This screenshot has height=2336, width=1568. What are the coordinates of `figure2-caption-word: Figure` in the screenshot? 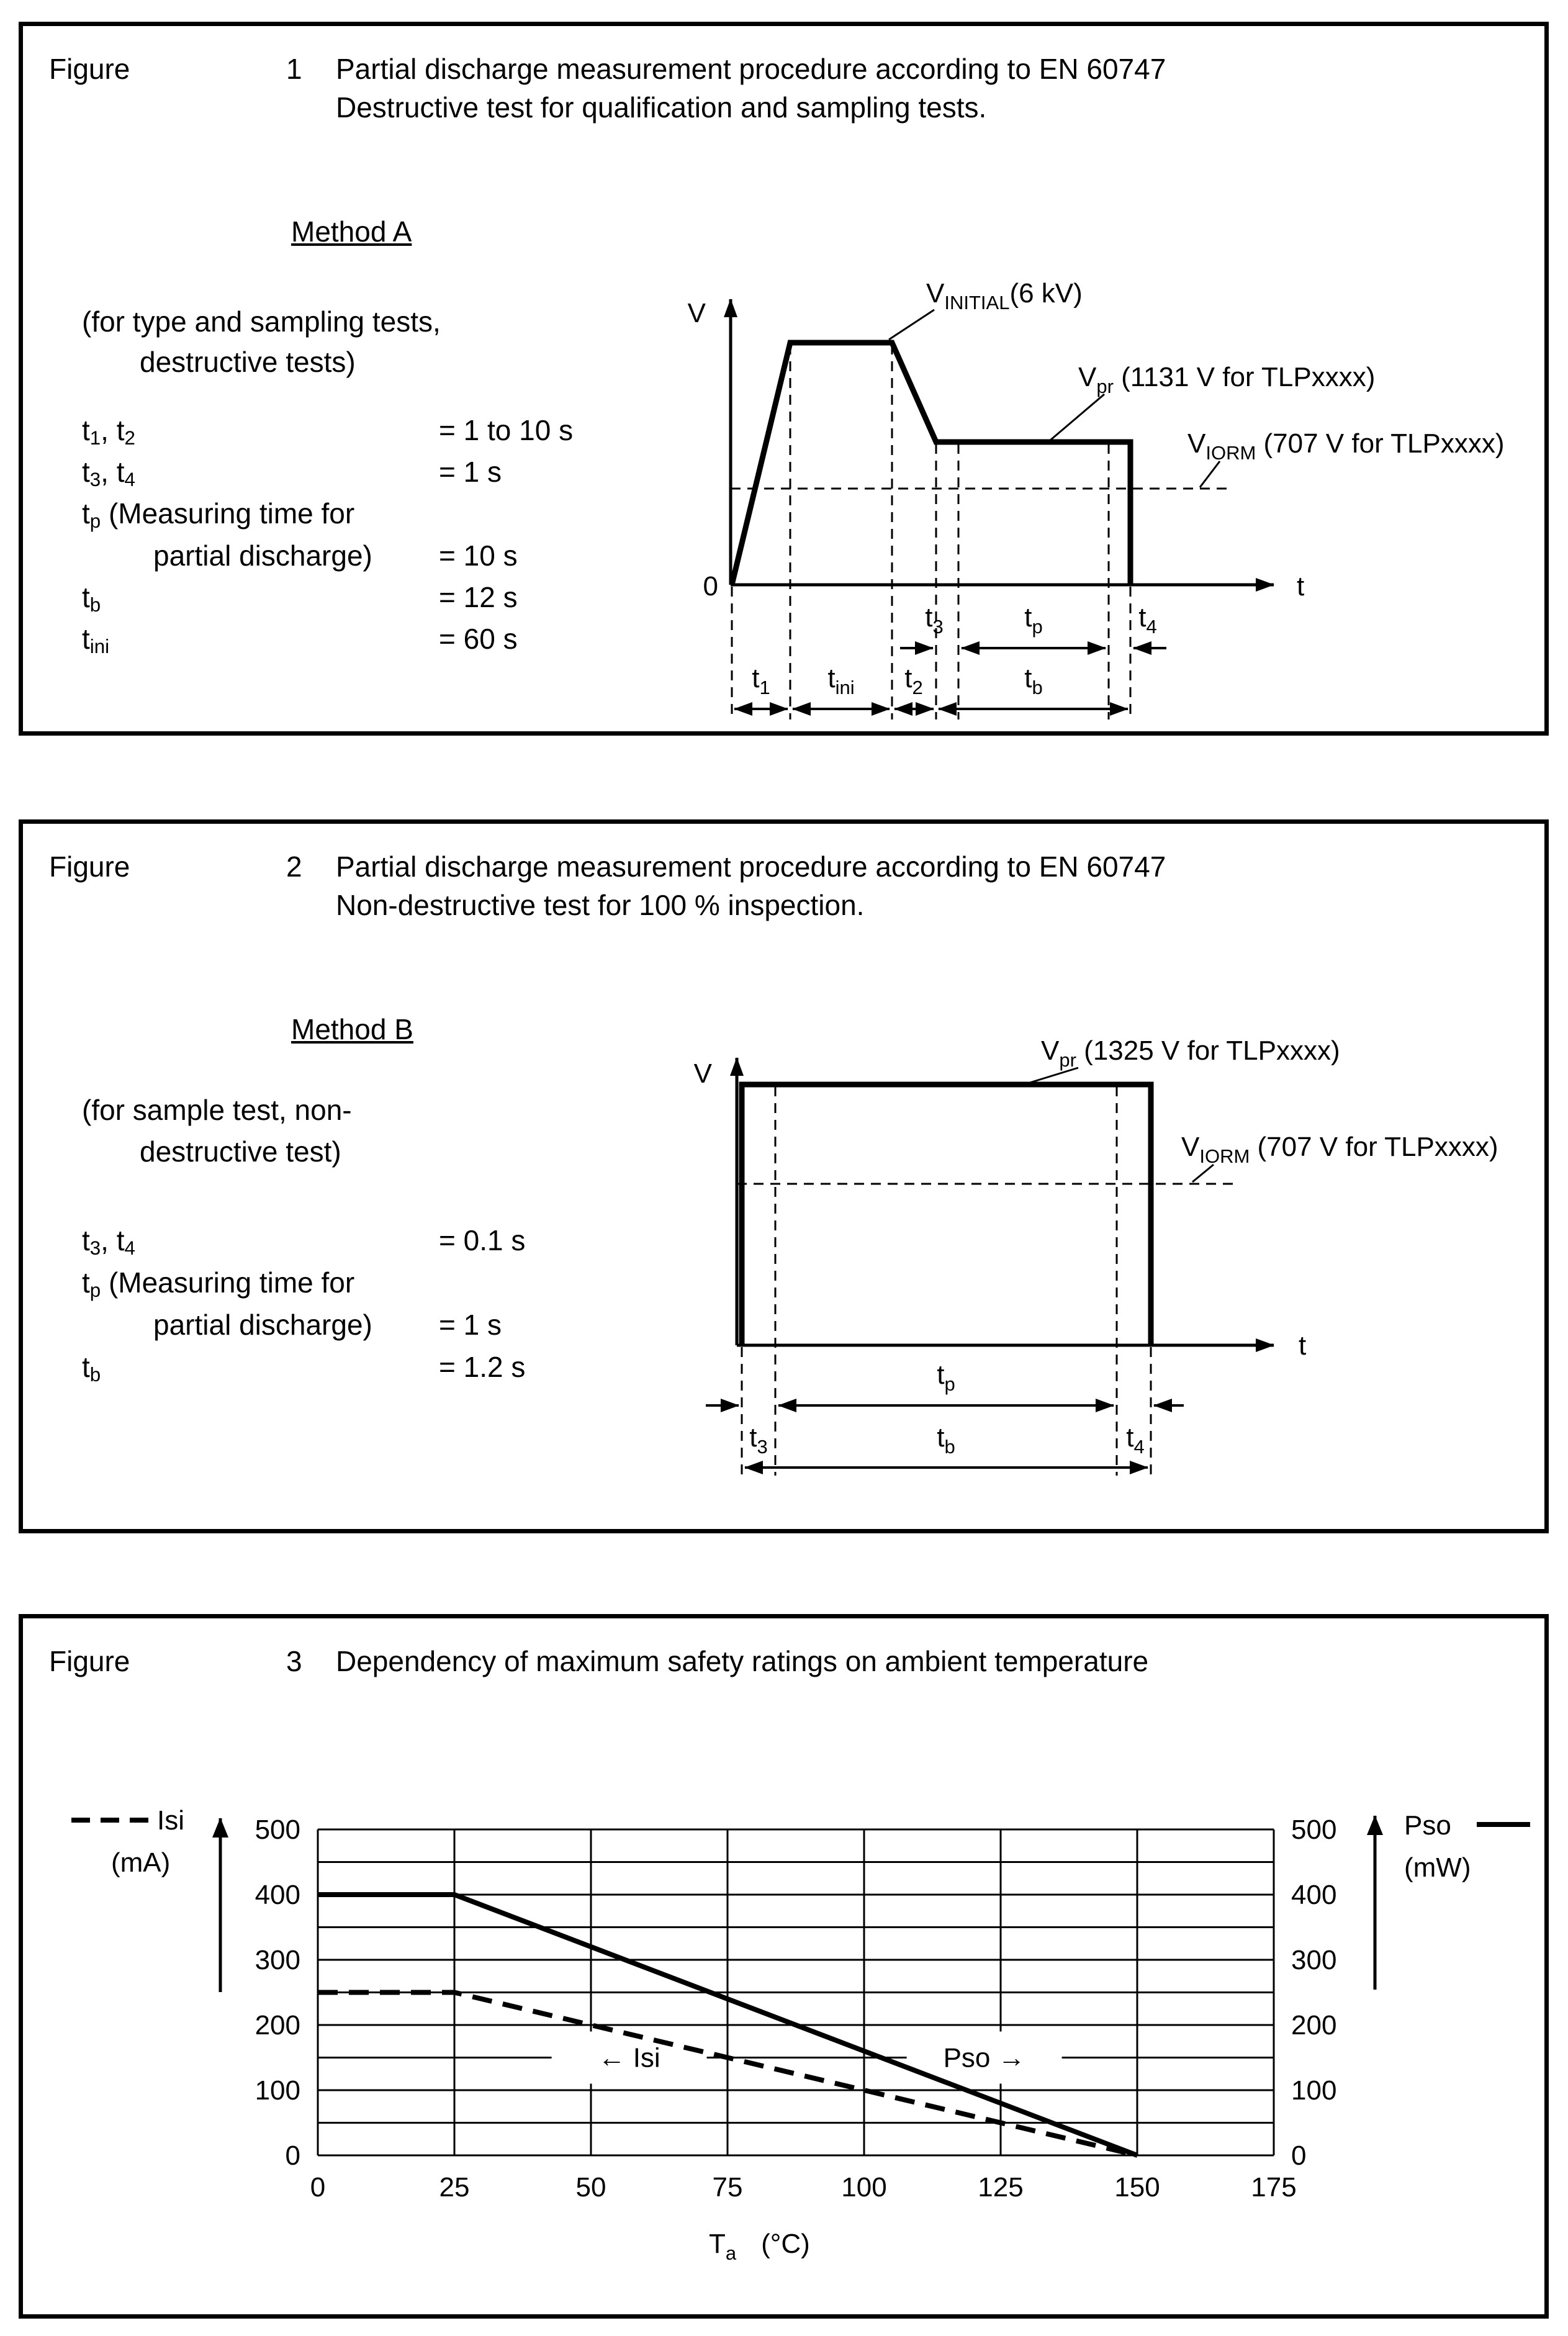 It's located at (89, 866).